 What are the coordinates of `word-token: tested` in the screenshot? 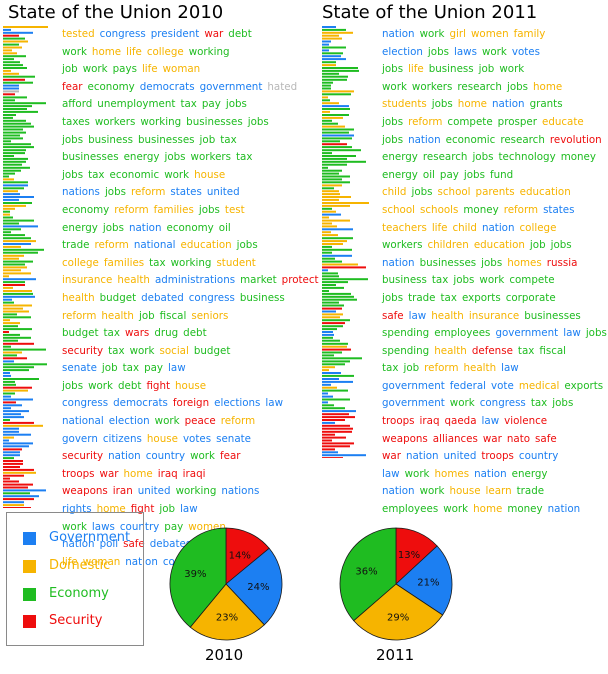 It's located at (78, 34).